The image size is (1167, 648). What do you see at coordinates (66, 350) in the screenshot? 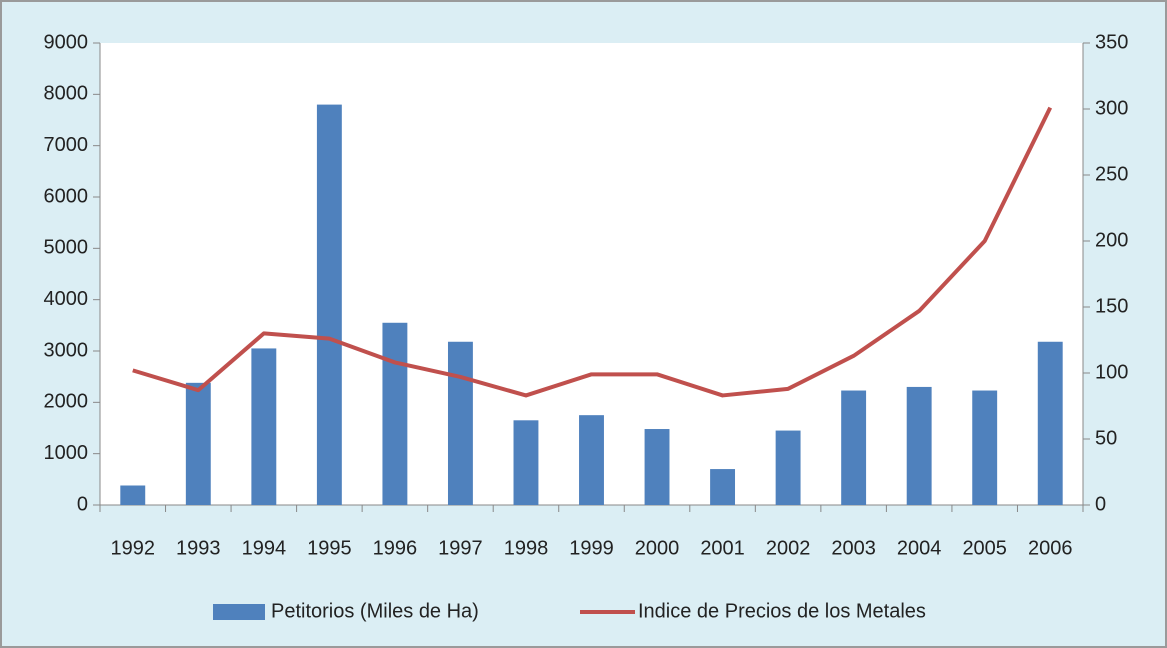
I see `y-tick-label: 3000` at bounding box center [66, 350].